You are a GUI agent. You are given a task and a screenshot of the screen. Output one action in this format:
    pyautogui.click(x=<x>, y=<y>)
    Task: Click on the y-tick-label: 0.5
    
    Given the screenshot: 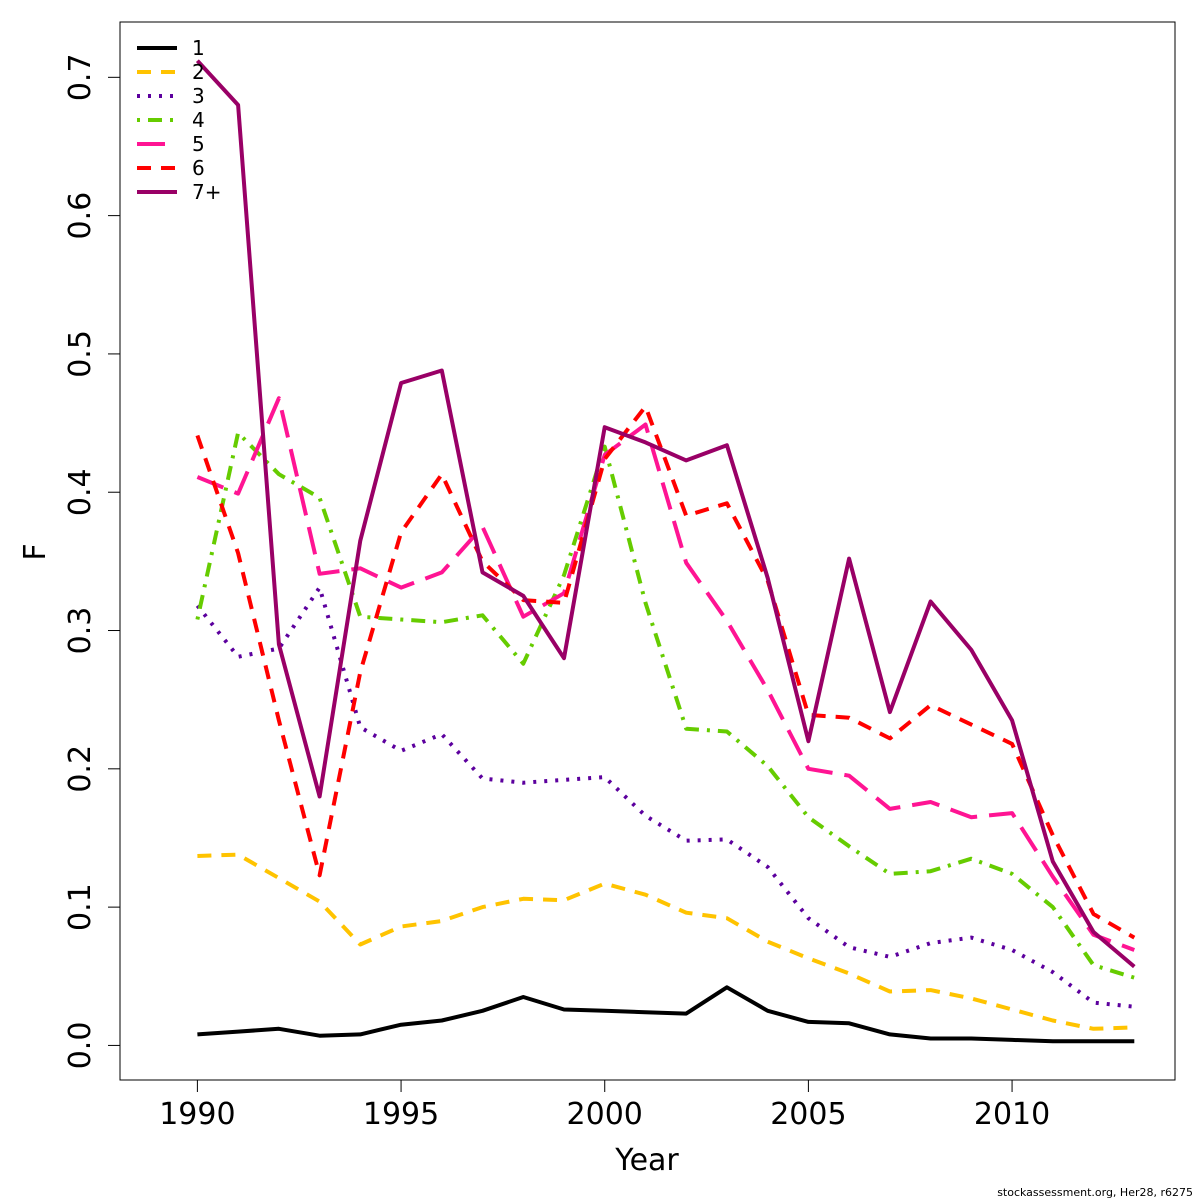 What is the action you would take?
    pyautogui.click(x=80, y=354)
    